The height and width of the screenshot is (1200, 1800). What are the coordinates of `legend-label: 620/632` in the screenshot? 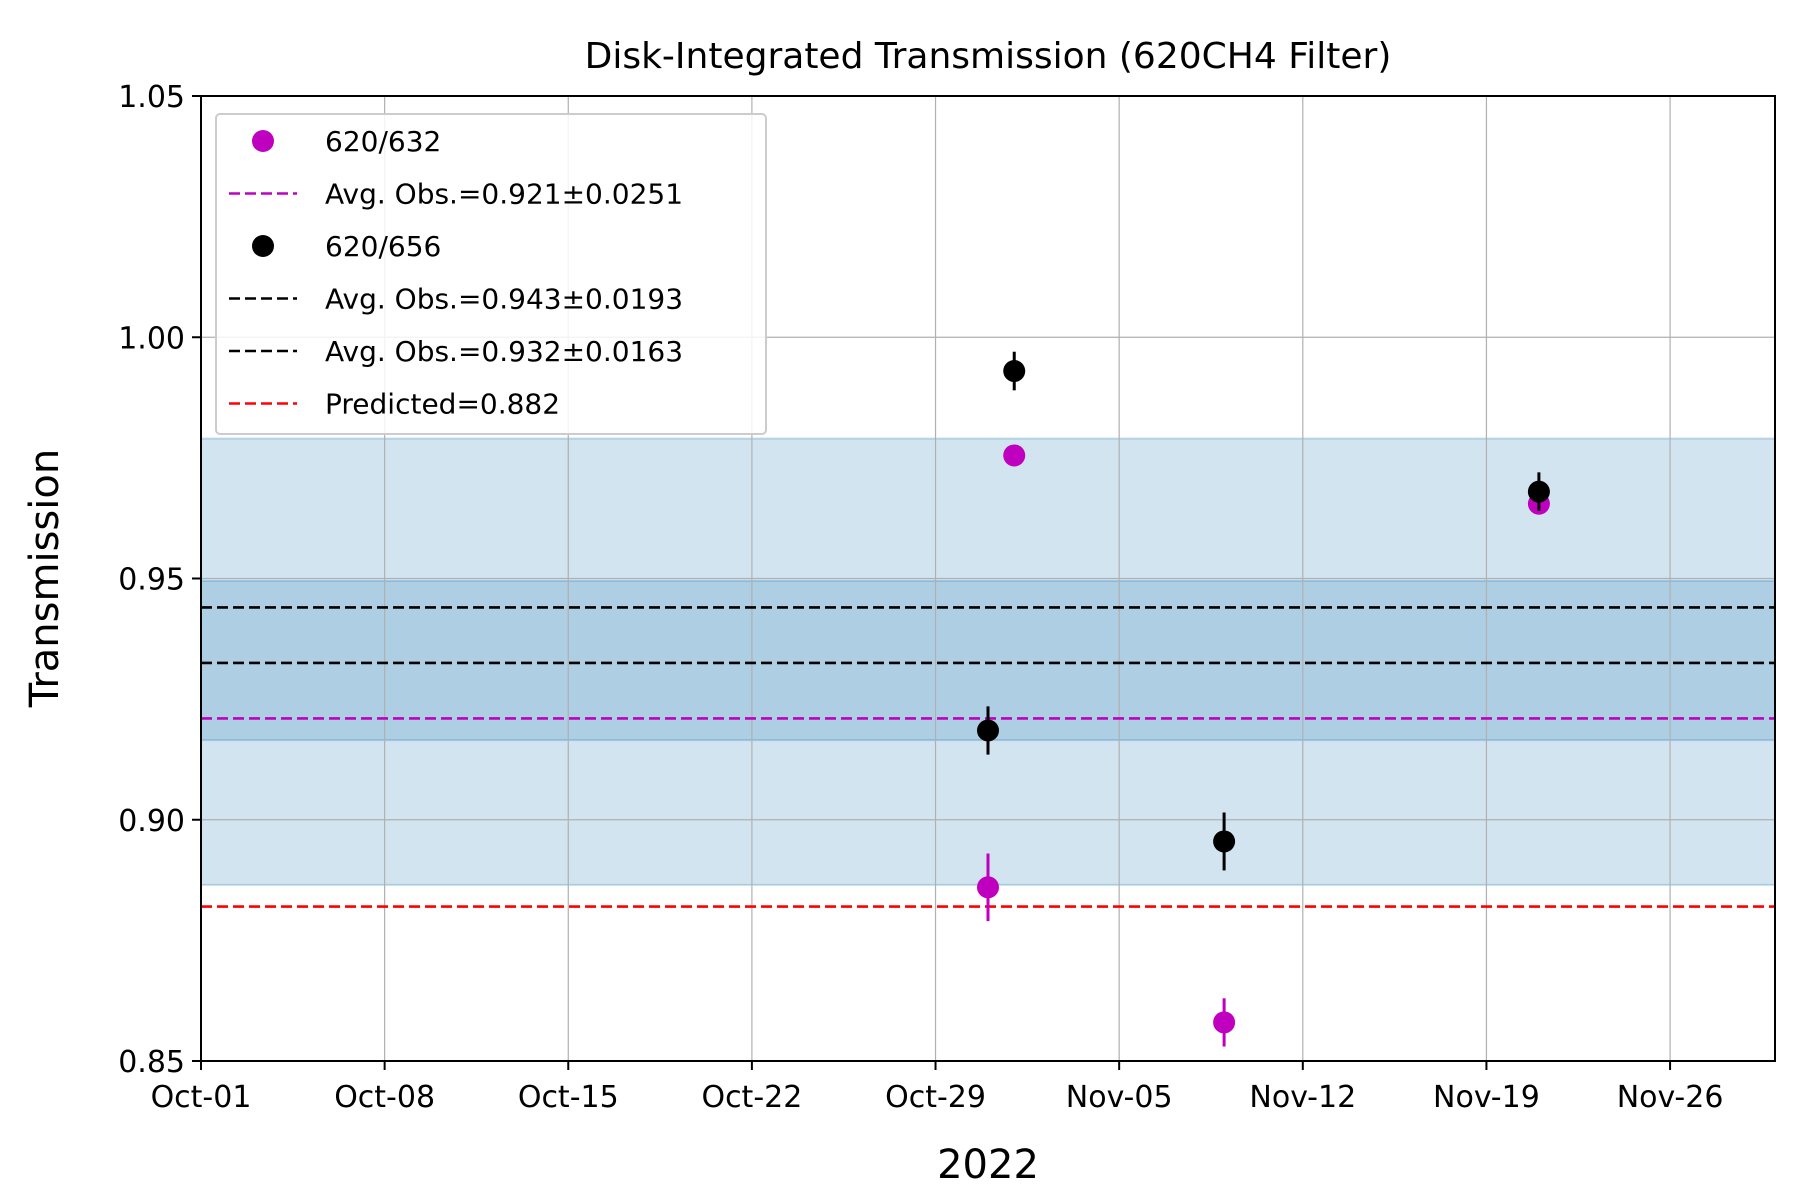 It's located at (383, 141).